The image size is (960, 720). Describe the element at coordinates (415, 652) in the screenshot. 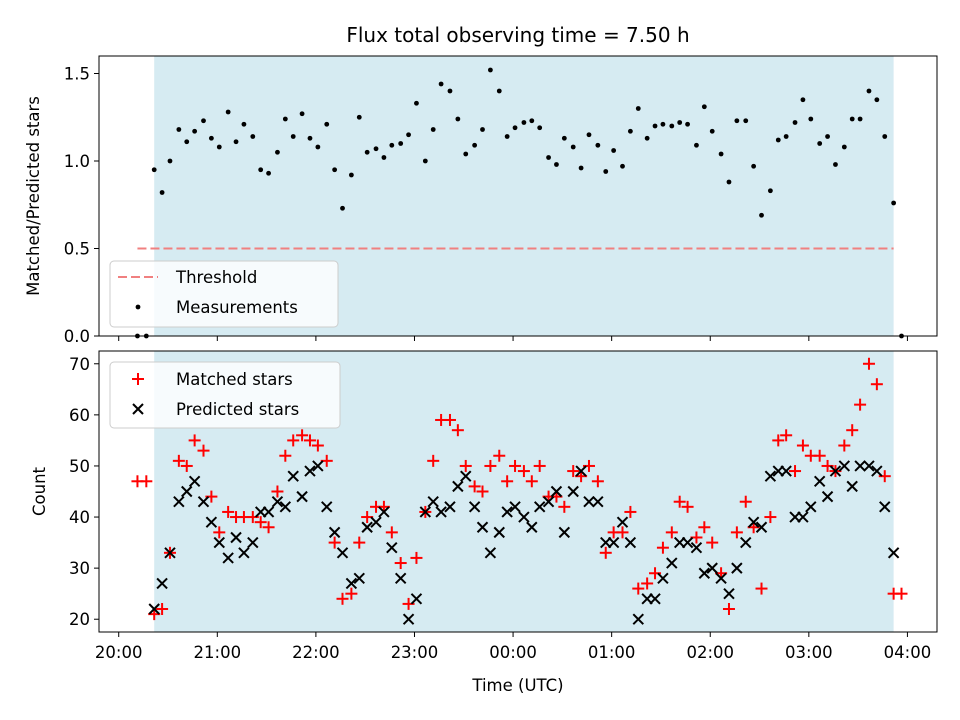

I see `x-tick-label: 23:00` at that location.